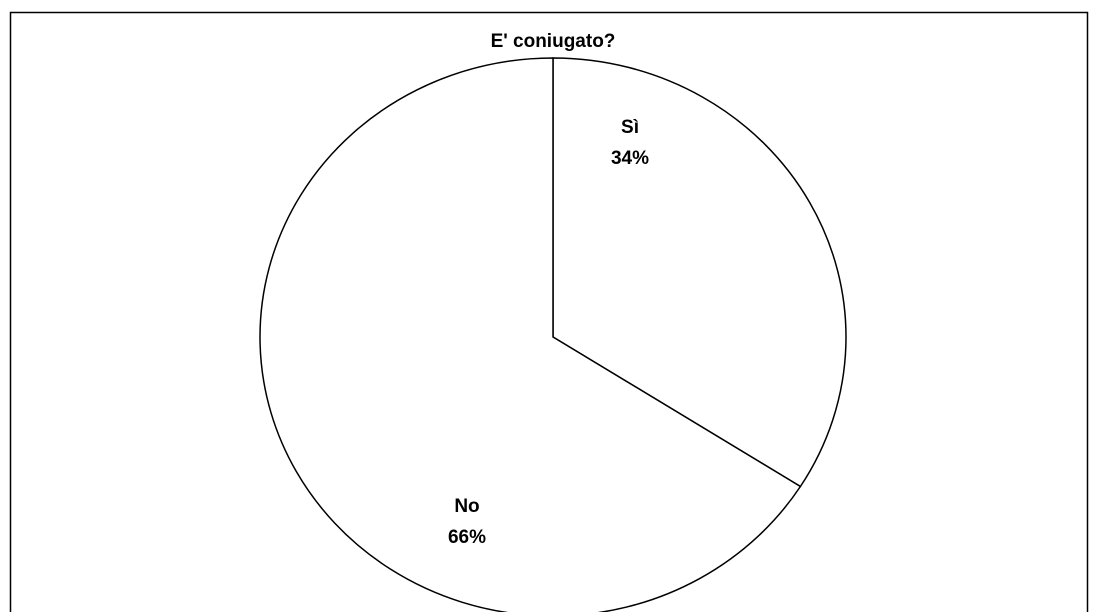 The width and height of the screenshot is (1098, 612). I want to click on slice-value-label: 66%, so click(467, 537).